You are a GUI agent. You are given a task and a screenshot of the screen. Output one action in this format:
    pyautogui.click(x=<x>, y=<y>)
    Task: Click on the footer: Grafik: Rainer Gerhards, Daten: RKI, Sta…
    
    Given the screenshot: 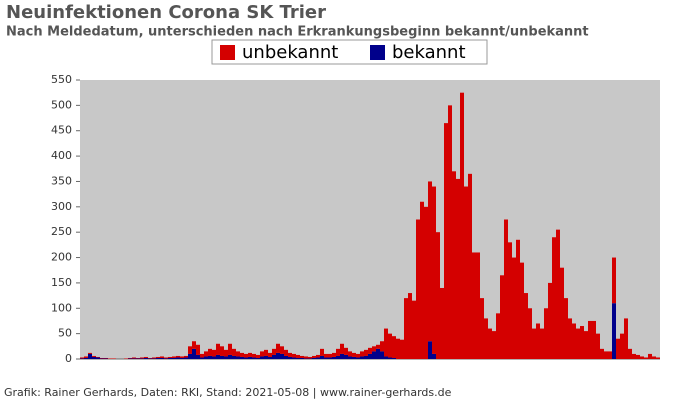 What is the action you would take?
    pyautogui.click(x=228, y=392)
    